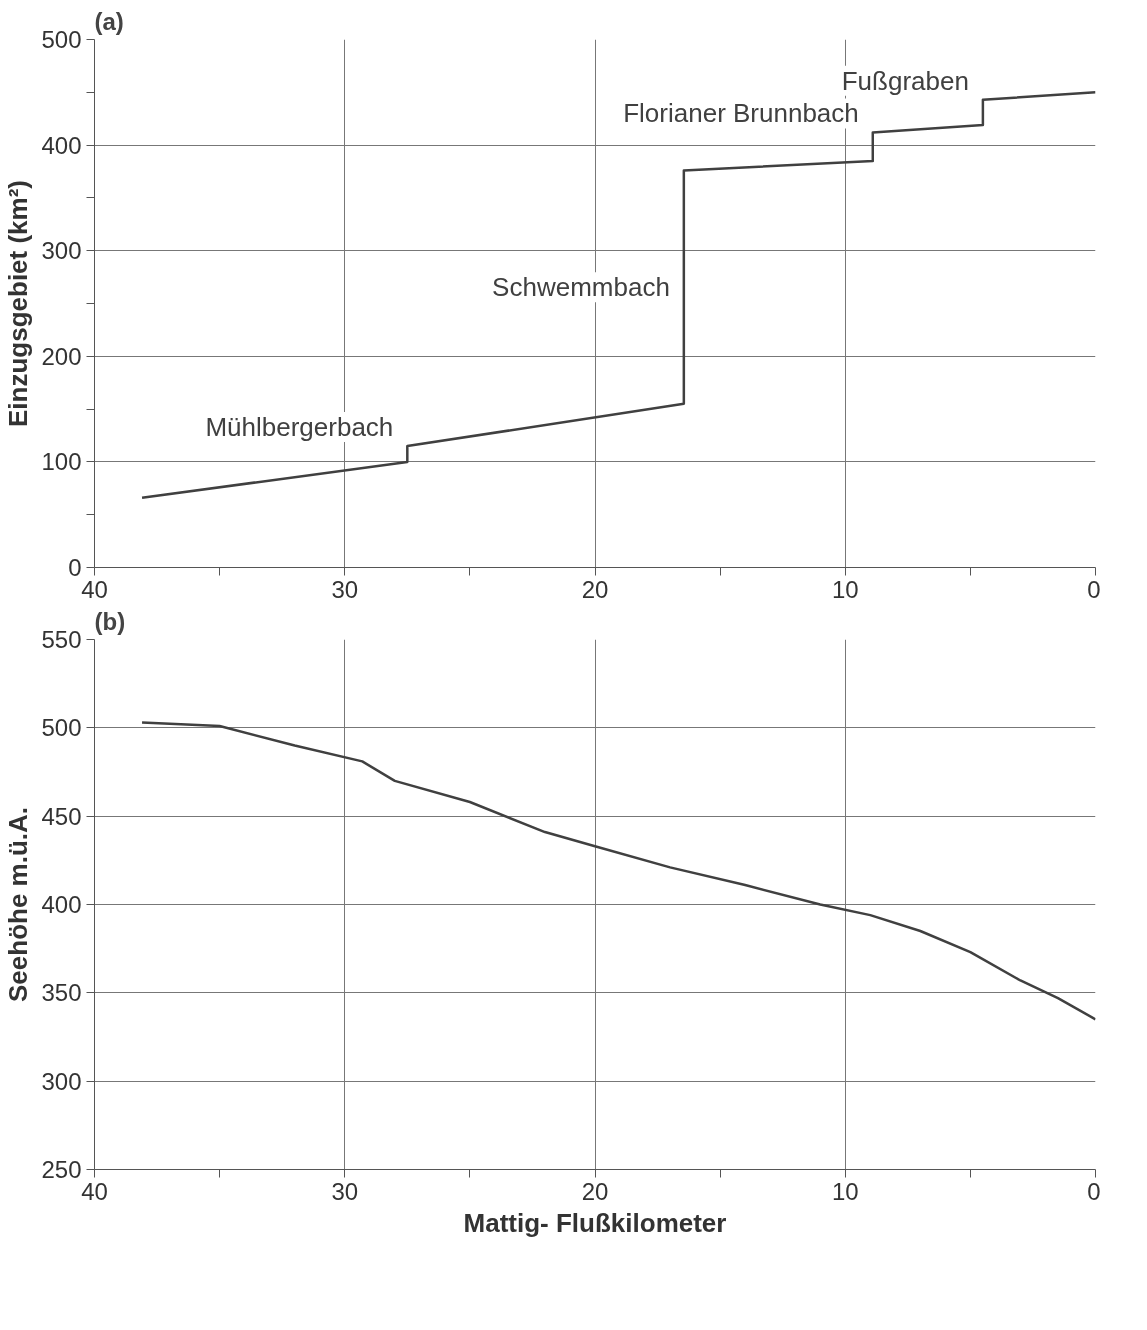 This screenshot has height=1330, width=1147. Describe the element at coordinates (61, 356) in the screenshot. I see `y-tick-label: 200` at that location.